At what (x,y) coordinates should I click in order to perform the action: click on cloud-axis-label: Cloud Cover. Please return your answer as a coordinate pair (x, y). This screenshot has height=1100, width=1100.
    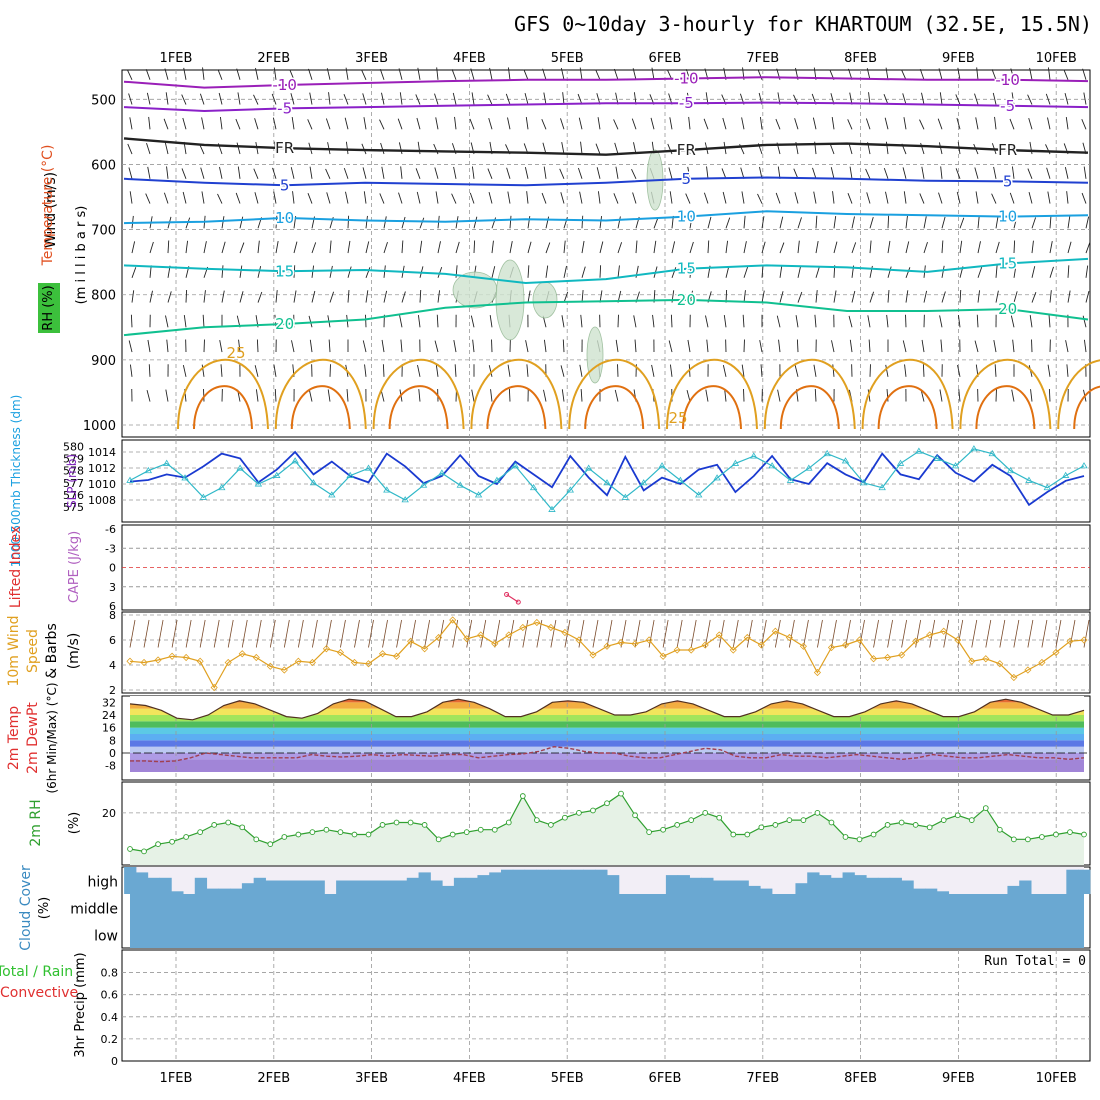
    Looking at the image, I should click on (26, 908).